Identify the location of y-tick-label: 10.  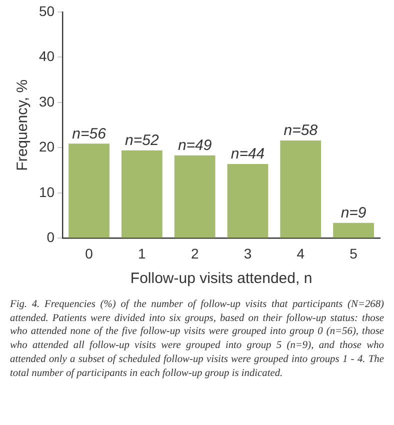
(46, 192).